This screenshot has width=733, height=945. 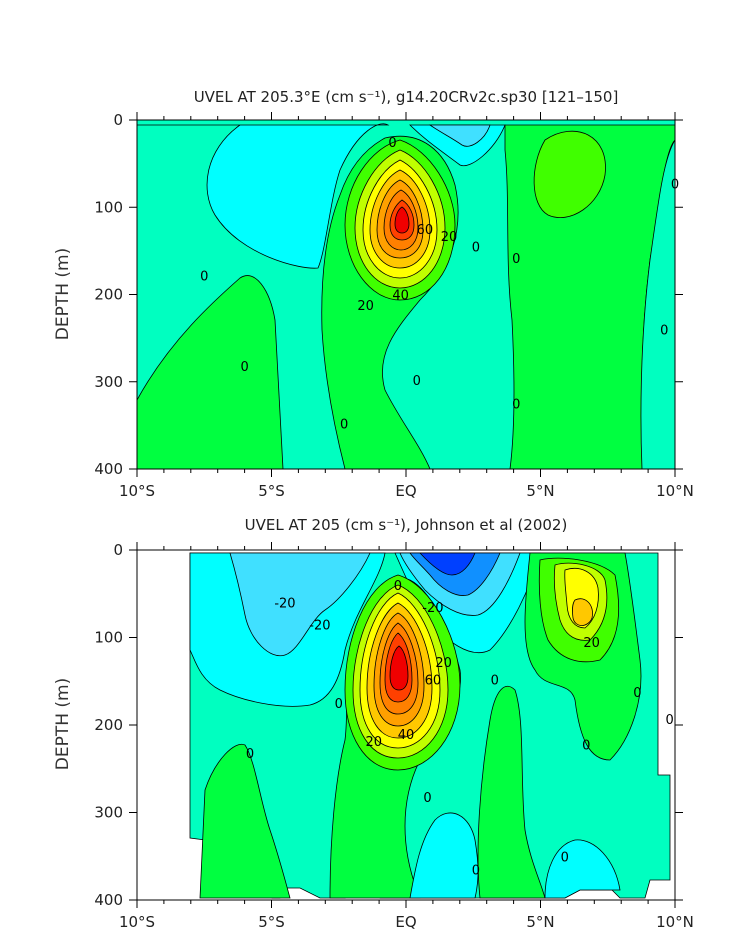 What do you see at coordinates (300, 604) in the screenshot?
I see `fill-level-neg20-neg10-west` at bounding box center [300, 604].